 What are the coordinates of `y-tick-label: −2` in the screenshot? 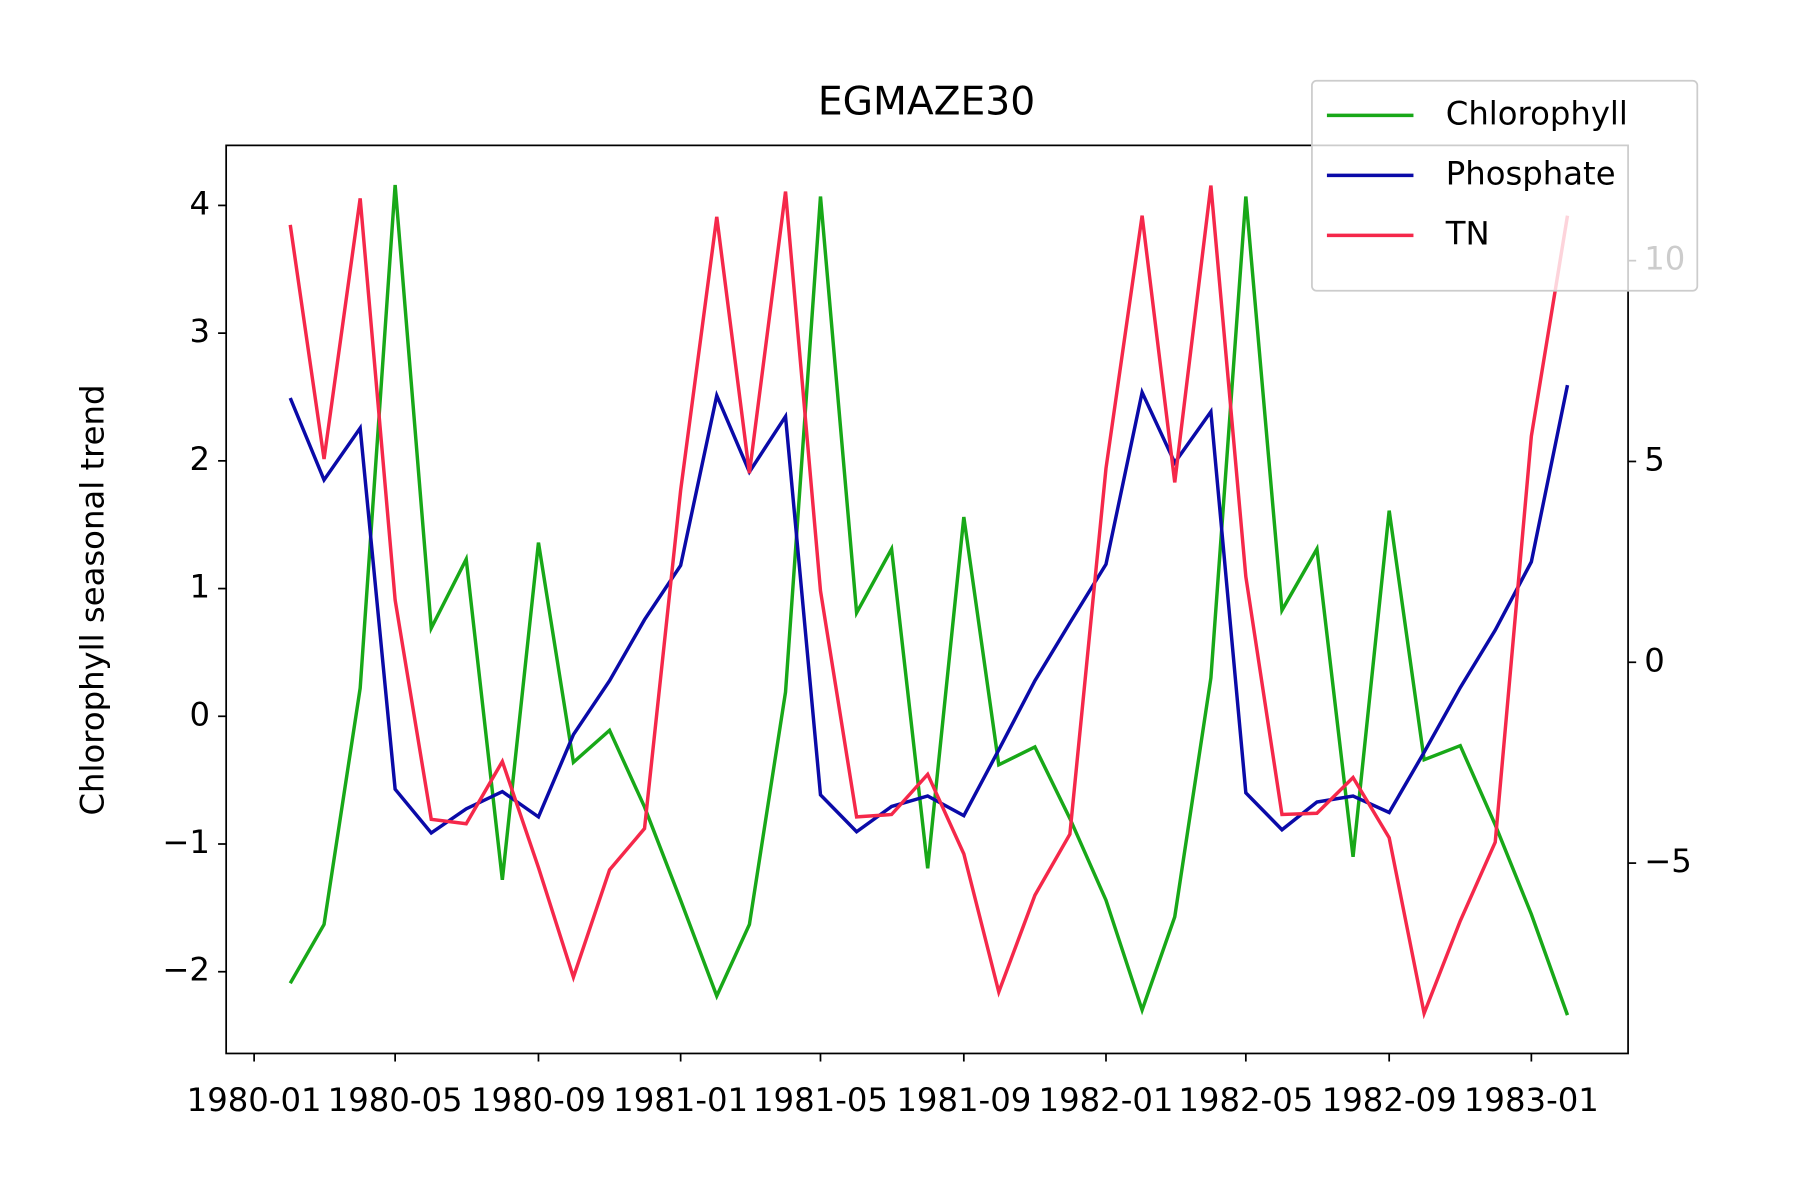 It's located at (186, 970).